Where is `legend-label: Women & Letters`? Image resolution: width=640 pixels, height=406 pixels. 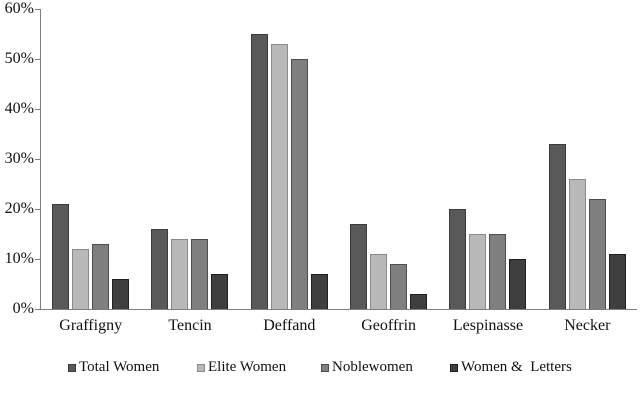
legend-label: Women & Letters is located at coordinates (516, 367).